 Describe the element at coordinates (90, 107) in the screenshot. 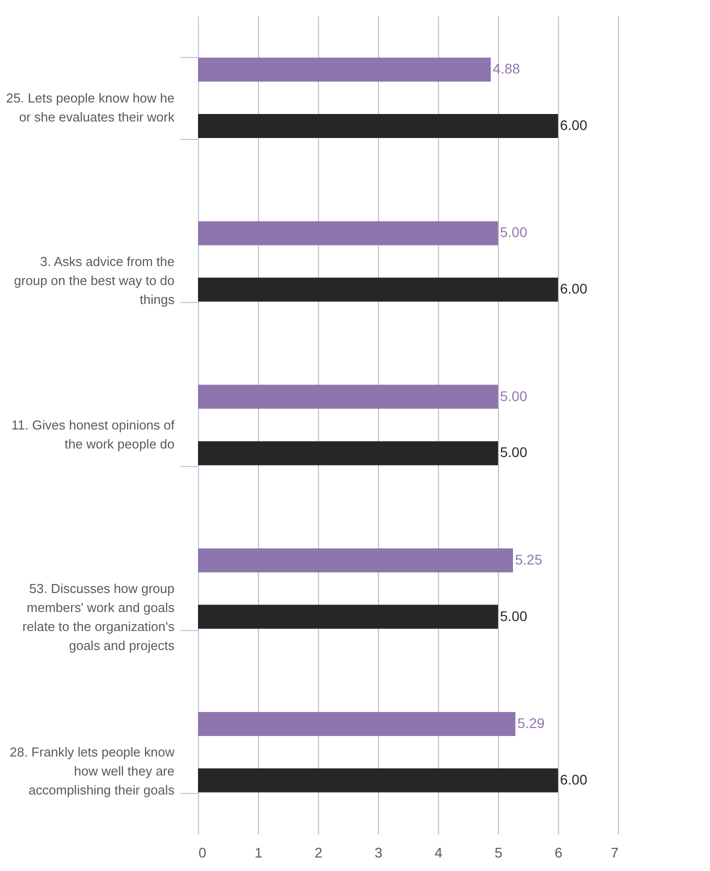

I see `y-tick-label: 25. Lets people know how he or she evaluates their work` at that location.